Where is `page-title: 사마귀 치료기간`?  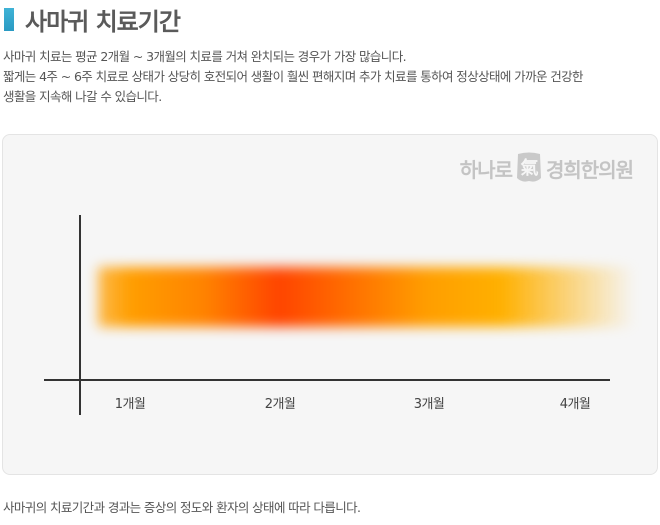 page-title: 사마귀 치료기간 is located at coordinates (103, 21).